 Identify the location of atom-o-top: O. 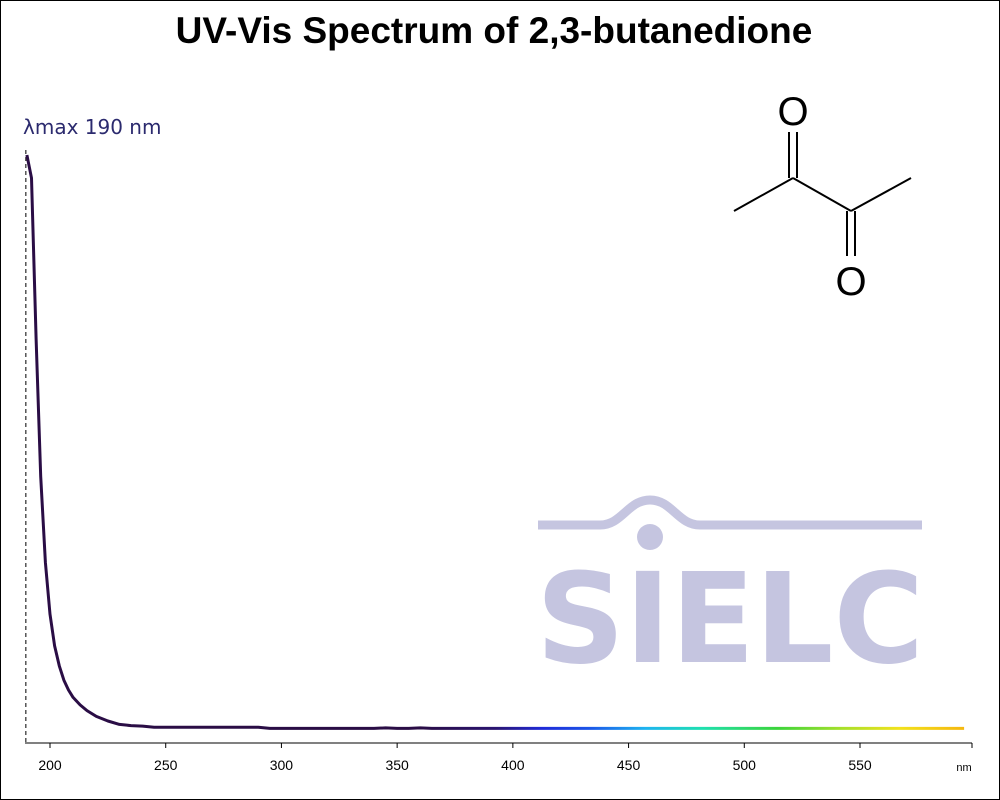
(792, 112).